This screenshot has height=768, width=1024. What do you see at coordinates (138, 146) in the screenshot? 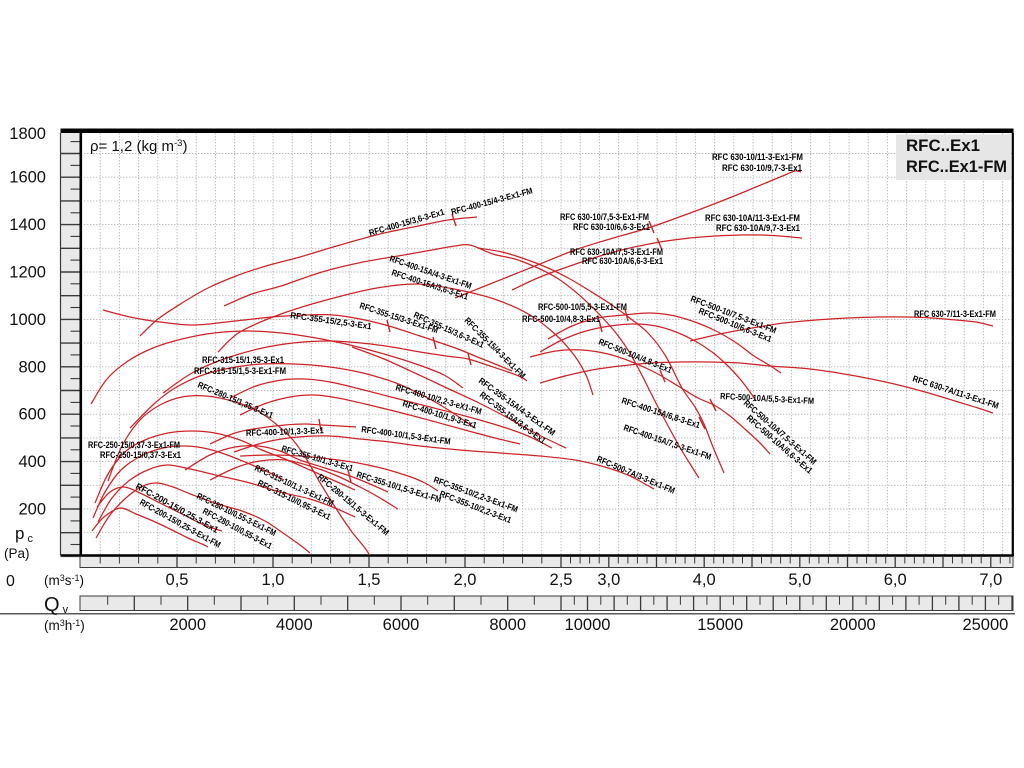
I see `svg-text: ρ= 1,2 (kg m-3)` at bounding box center [138, 146].